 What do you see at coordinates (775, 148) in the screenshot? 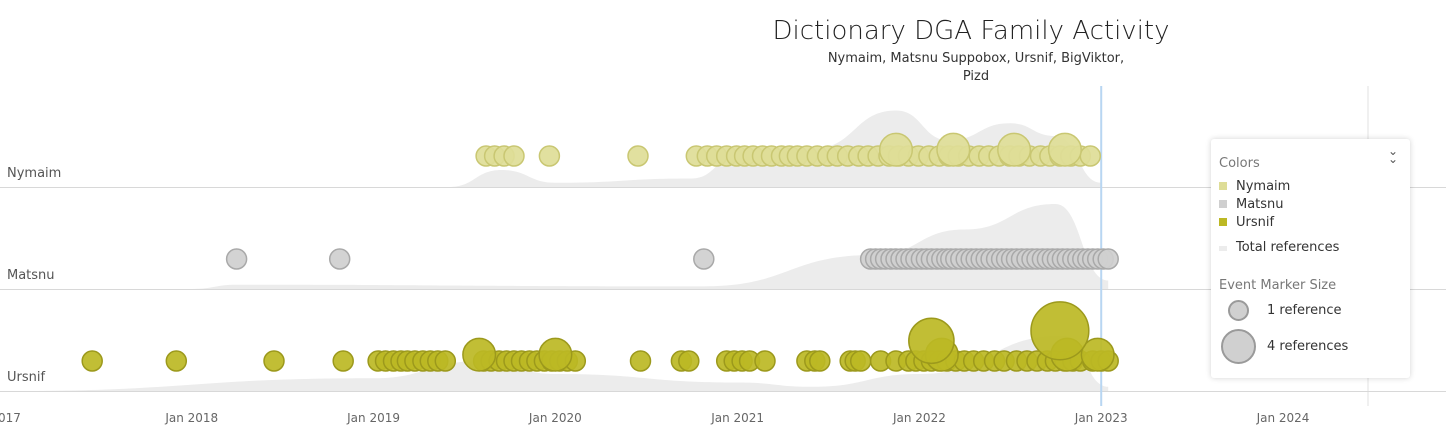
I see `total-references-area-nymaim` at bounding box center [775, 148].